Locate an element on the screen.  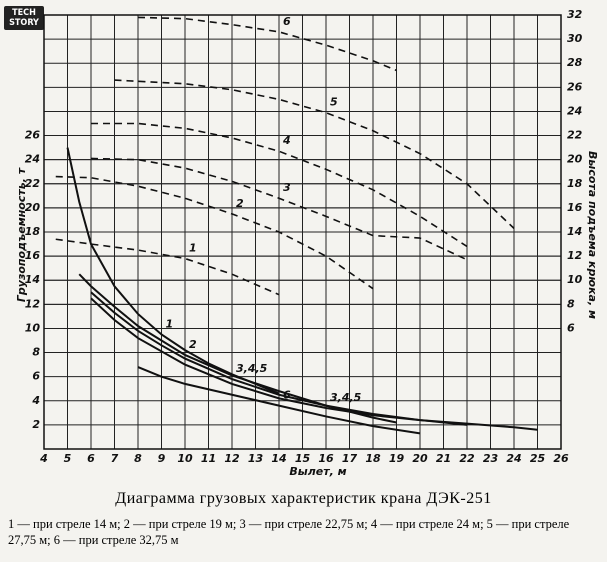
y-tick-label: 10 is located at coordinates (33, 327).